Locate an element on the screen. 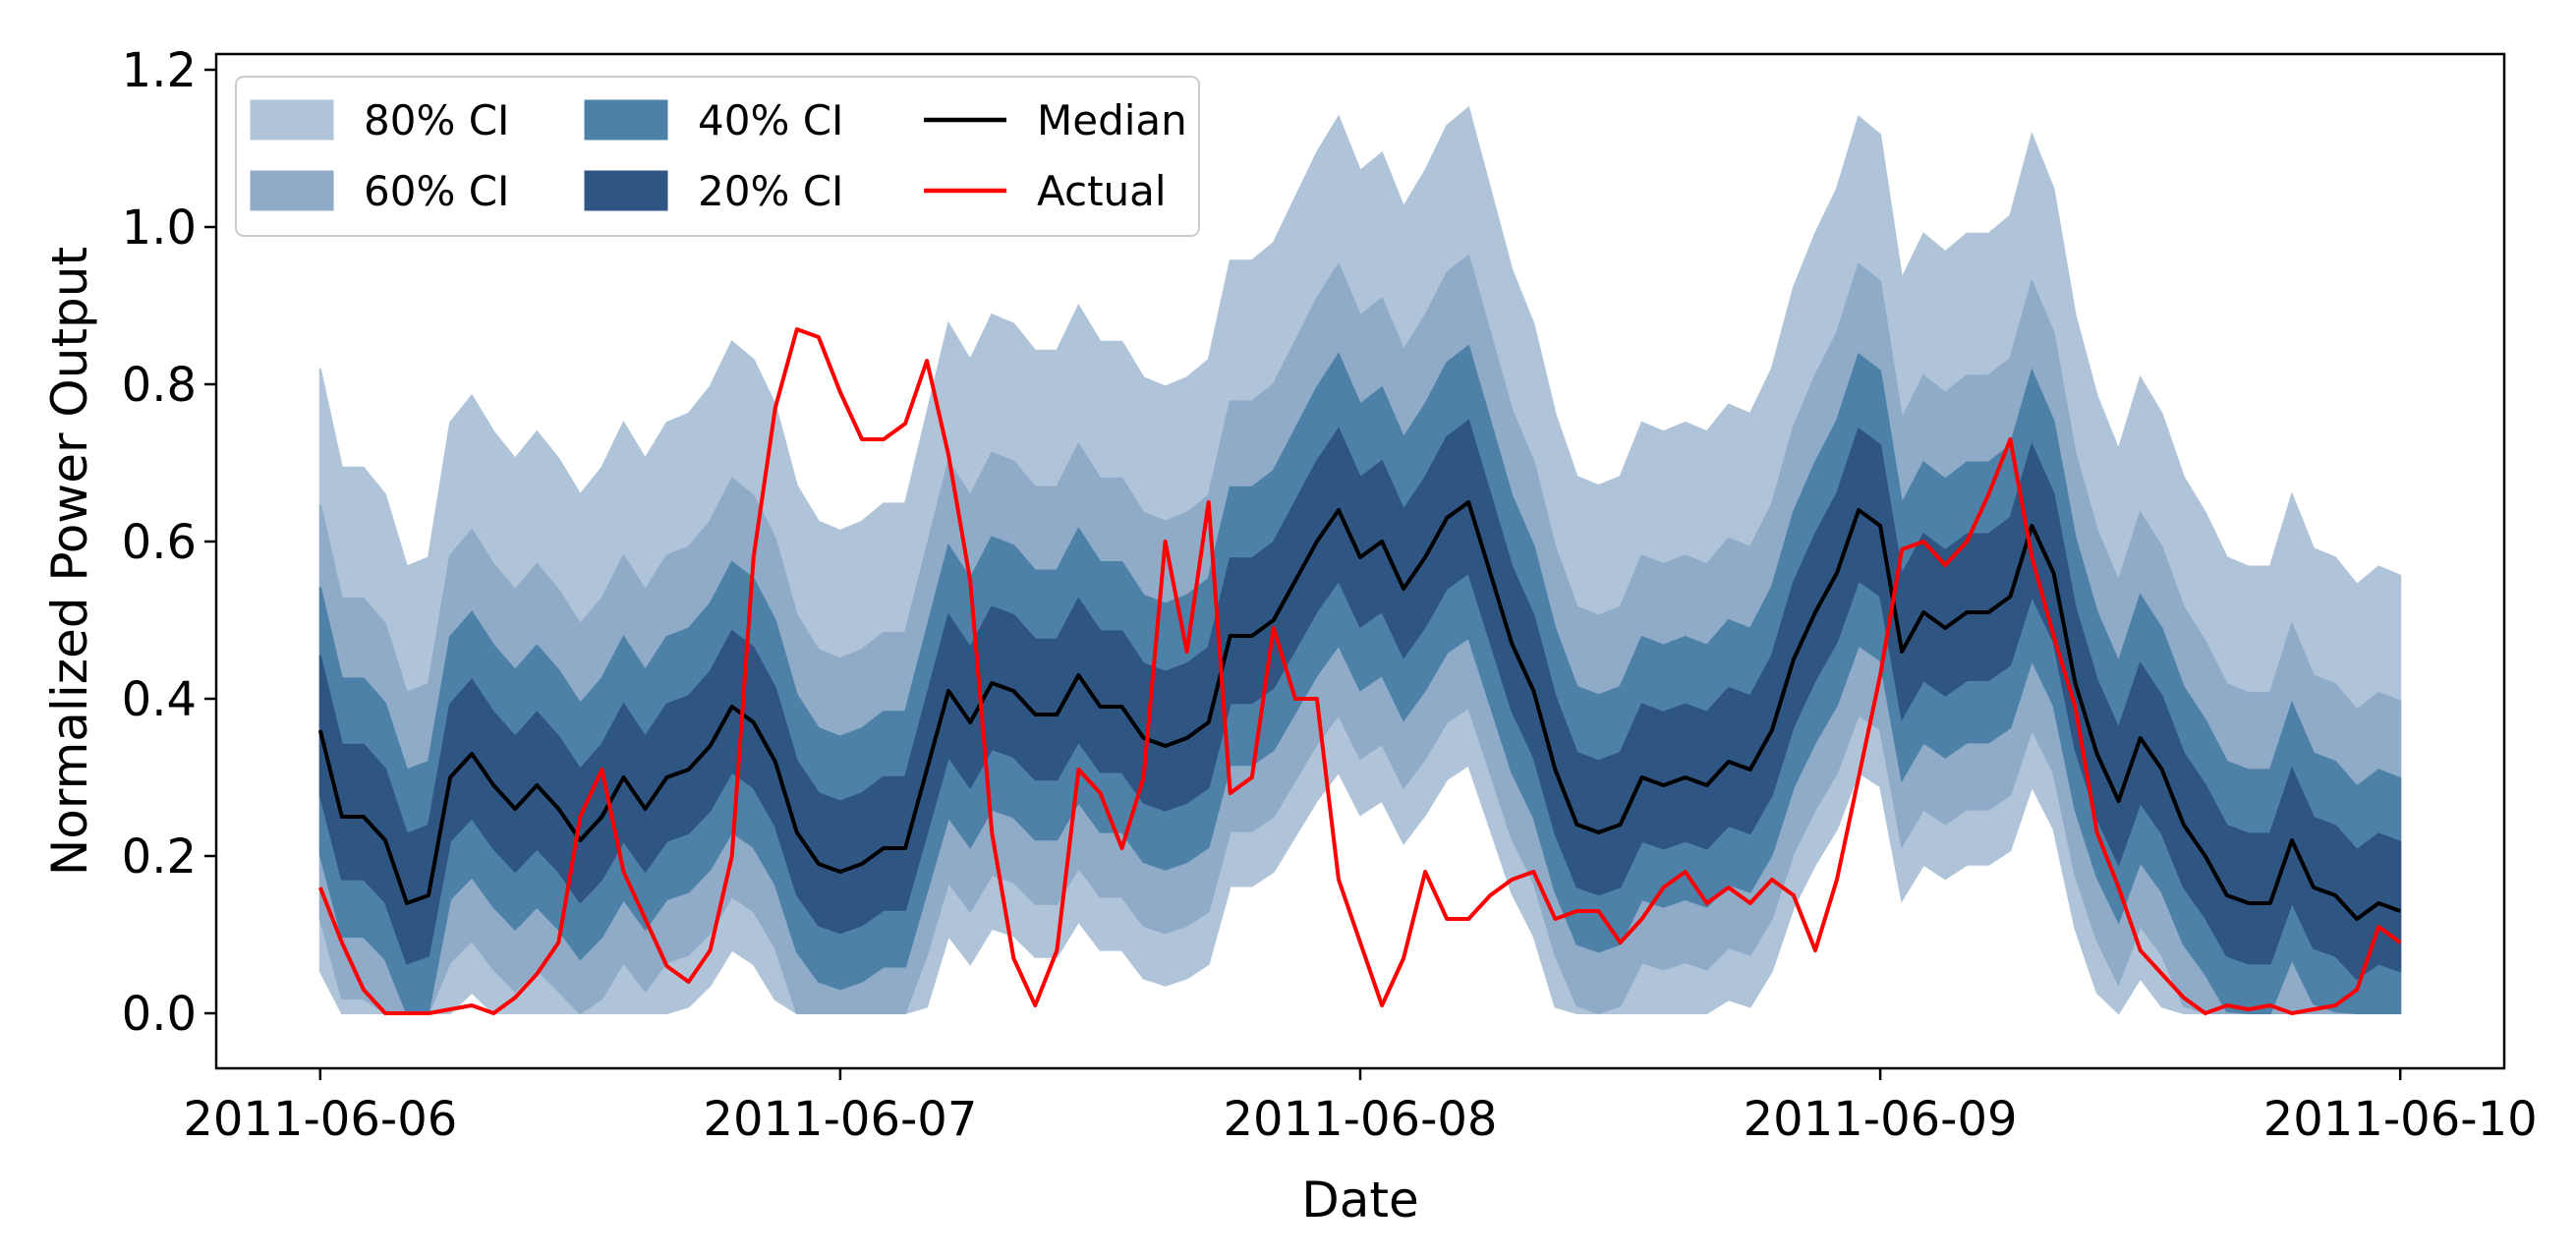  legend-label: 20% CI is located at coordinates (770, 191).